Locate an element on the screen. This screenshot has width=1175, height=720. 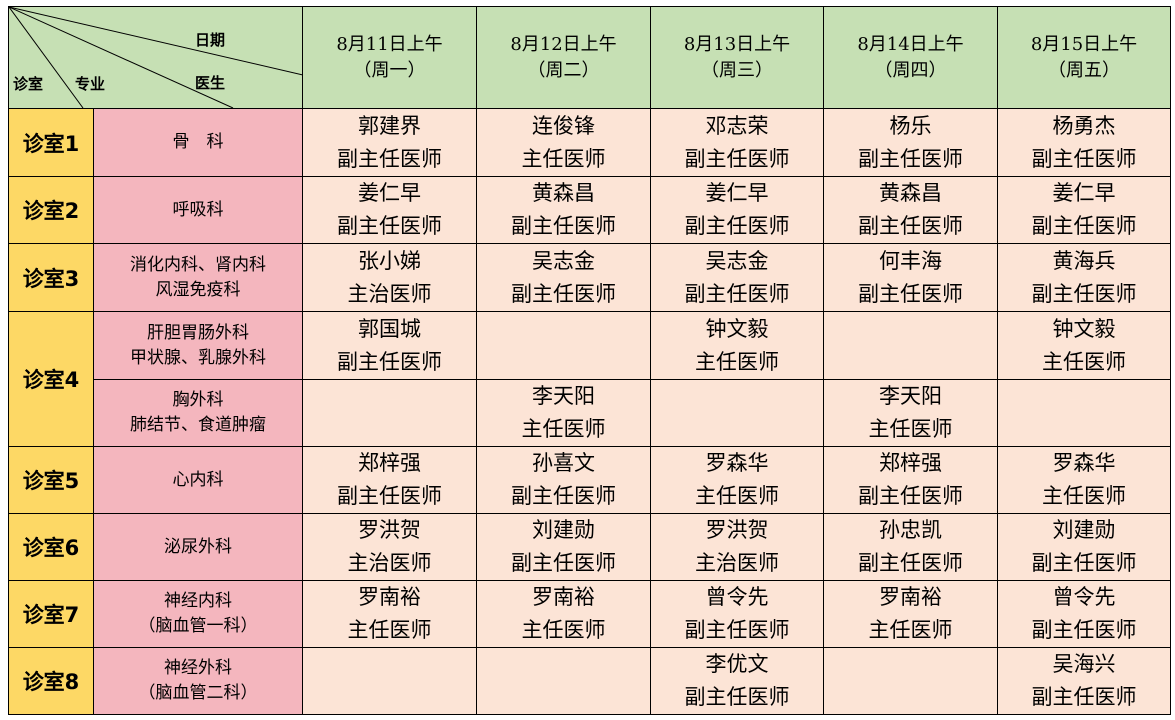
date-label: 日期 is located at coordinates (210, 40).